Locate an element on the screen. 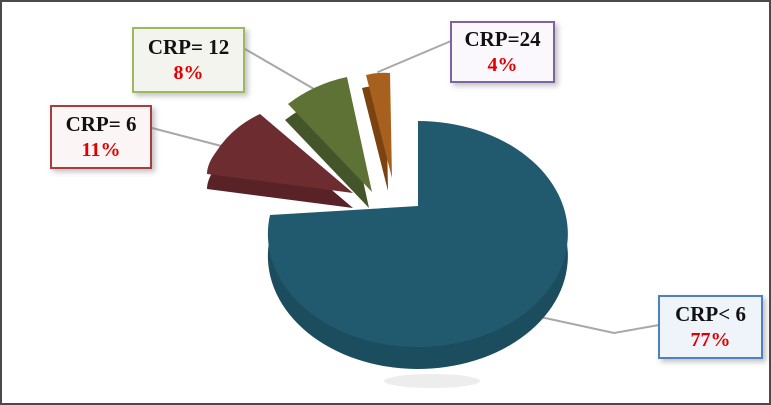 The width and height of the screenshot is (771, 405). slice-crp-eq12-top is located at coordinates (330, 134).